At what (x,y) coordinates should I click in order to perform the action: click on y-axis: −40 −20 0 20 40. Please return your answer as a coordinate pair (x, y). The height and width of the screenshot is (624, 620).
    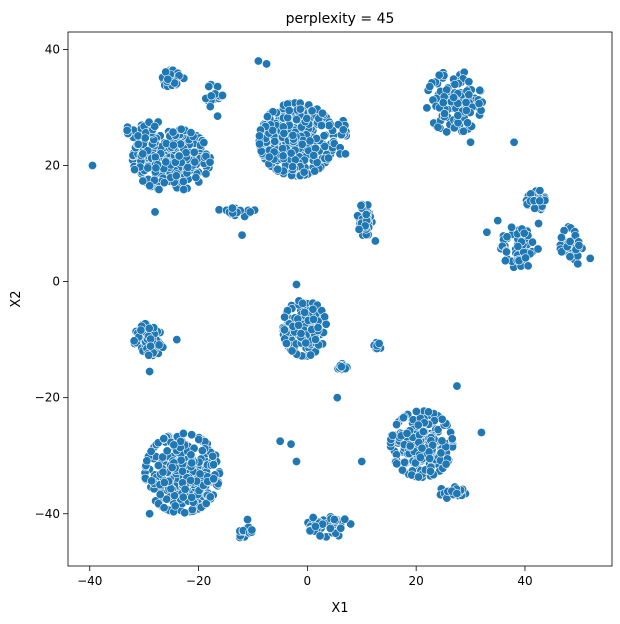
    Looking at the image, I should click on (51, 281).